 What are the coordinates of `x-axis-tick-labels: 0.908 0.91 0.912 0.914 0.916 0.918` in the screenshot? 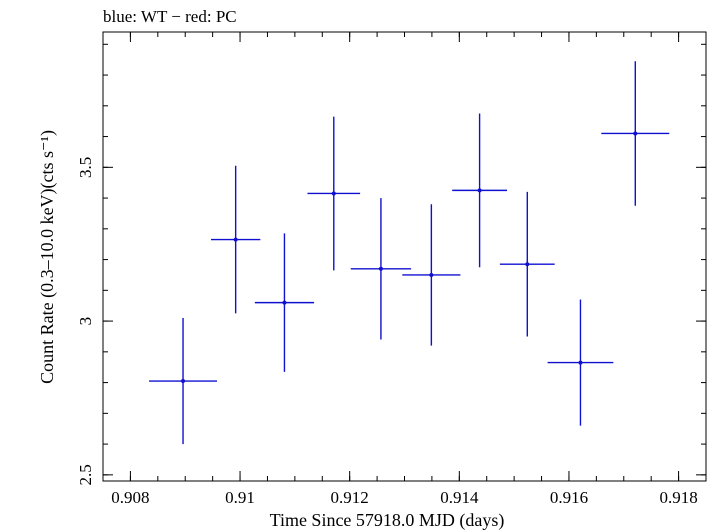 It's located at (404, 497).